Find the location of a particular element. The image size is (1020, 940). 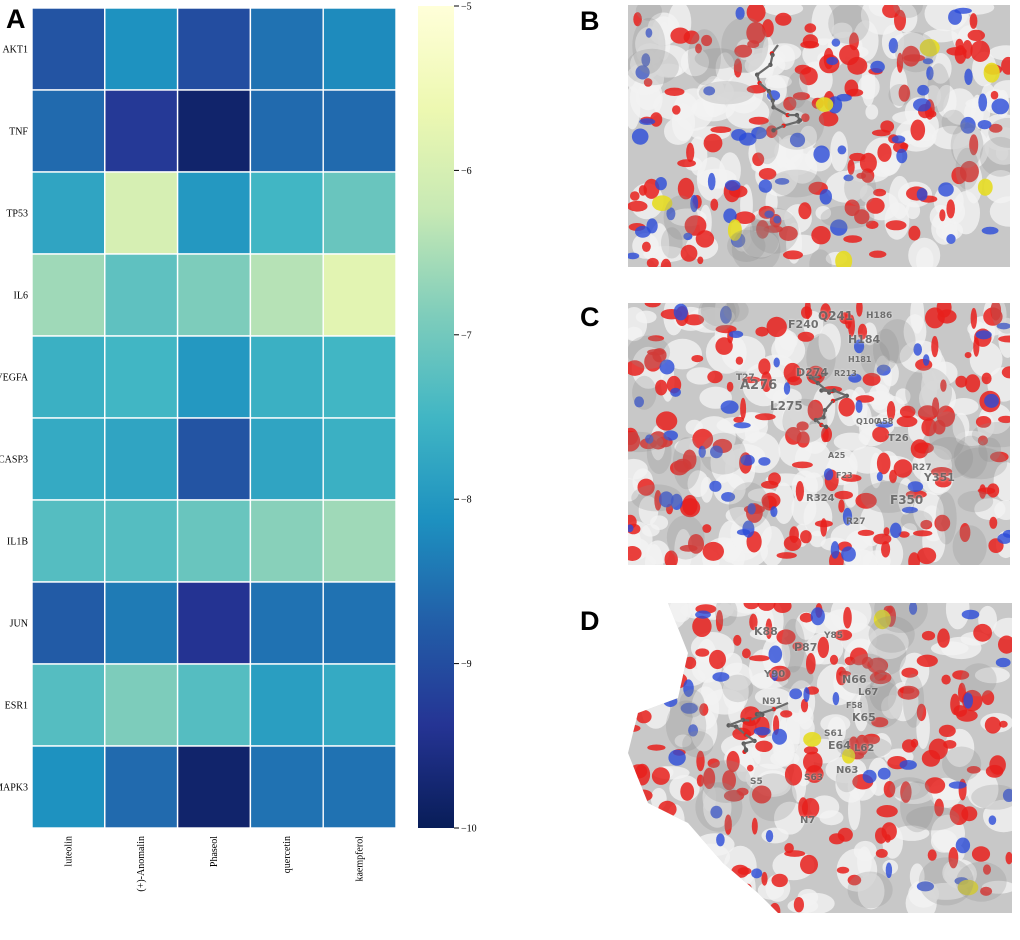

residue-label: R213 is located at coordinates (845, 373).